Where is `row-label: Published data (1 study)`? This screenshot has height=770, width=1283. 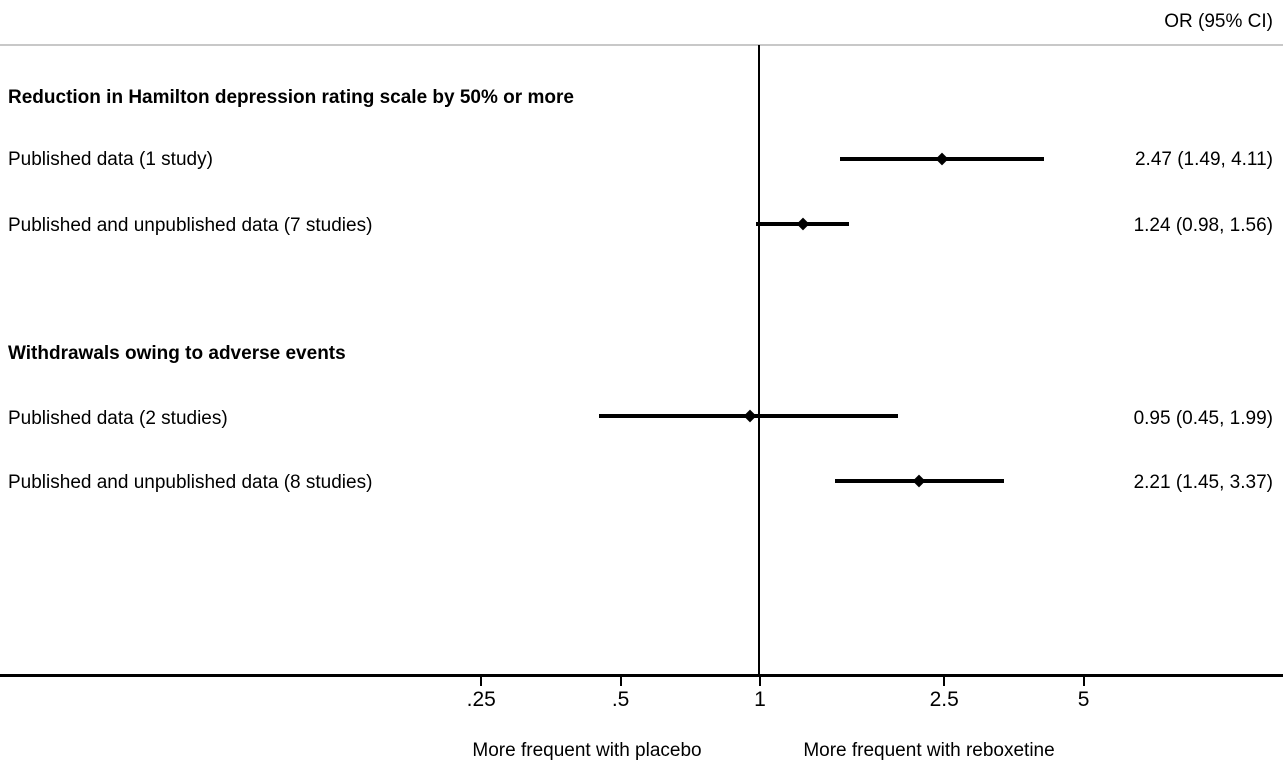
row-label: Published data (1 study) is located at coordinates (110, 159).